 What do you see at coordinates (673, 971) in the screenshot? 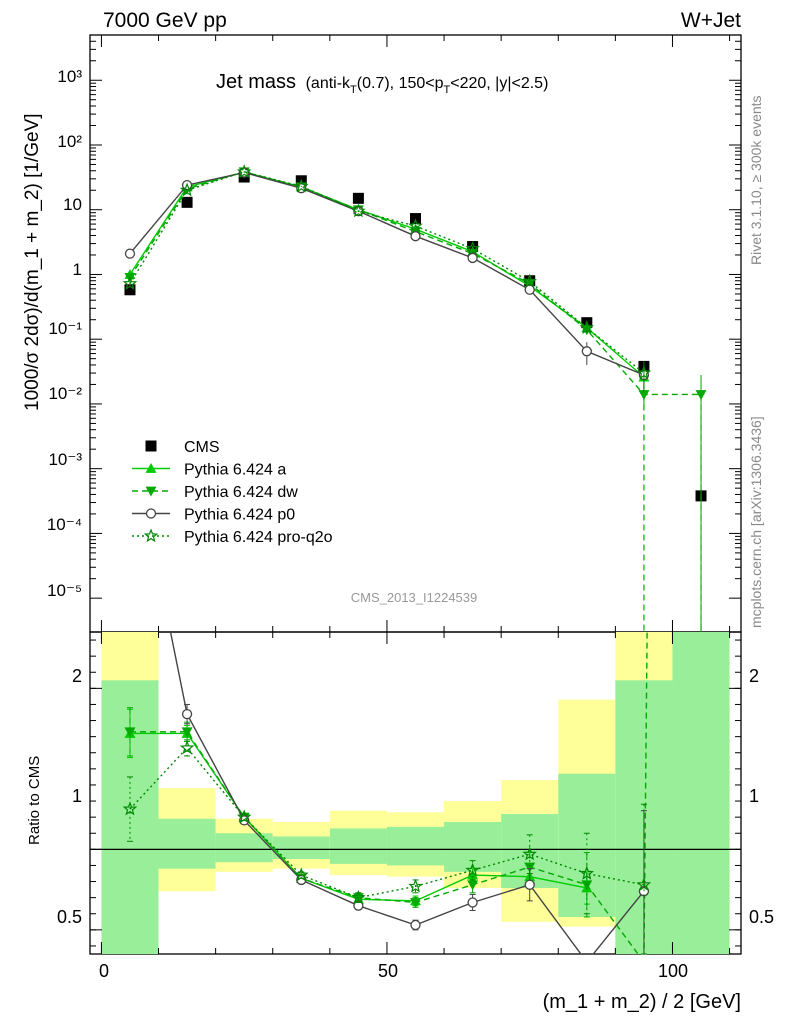
I see `xtick-100: 100` at bounding box center [673, 971].